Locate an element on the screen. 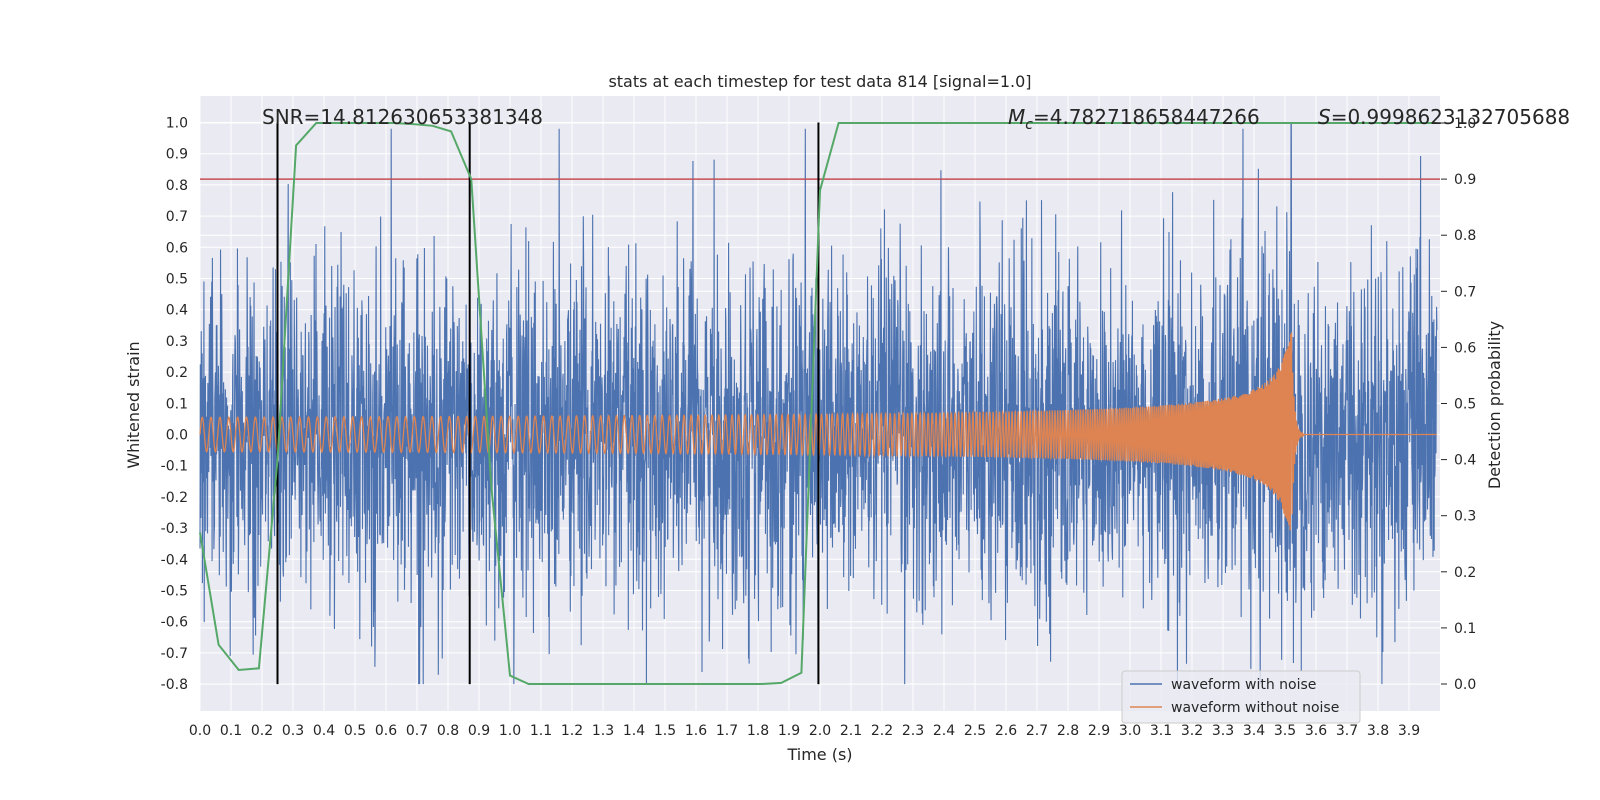 Image resolution: width=1600 pixels, height=800 pixels. x-tick-label: 2.8 is located at coordinates (1068, 731).